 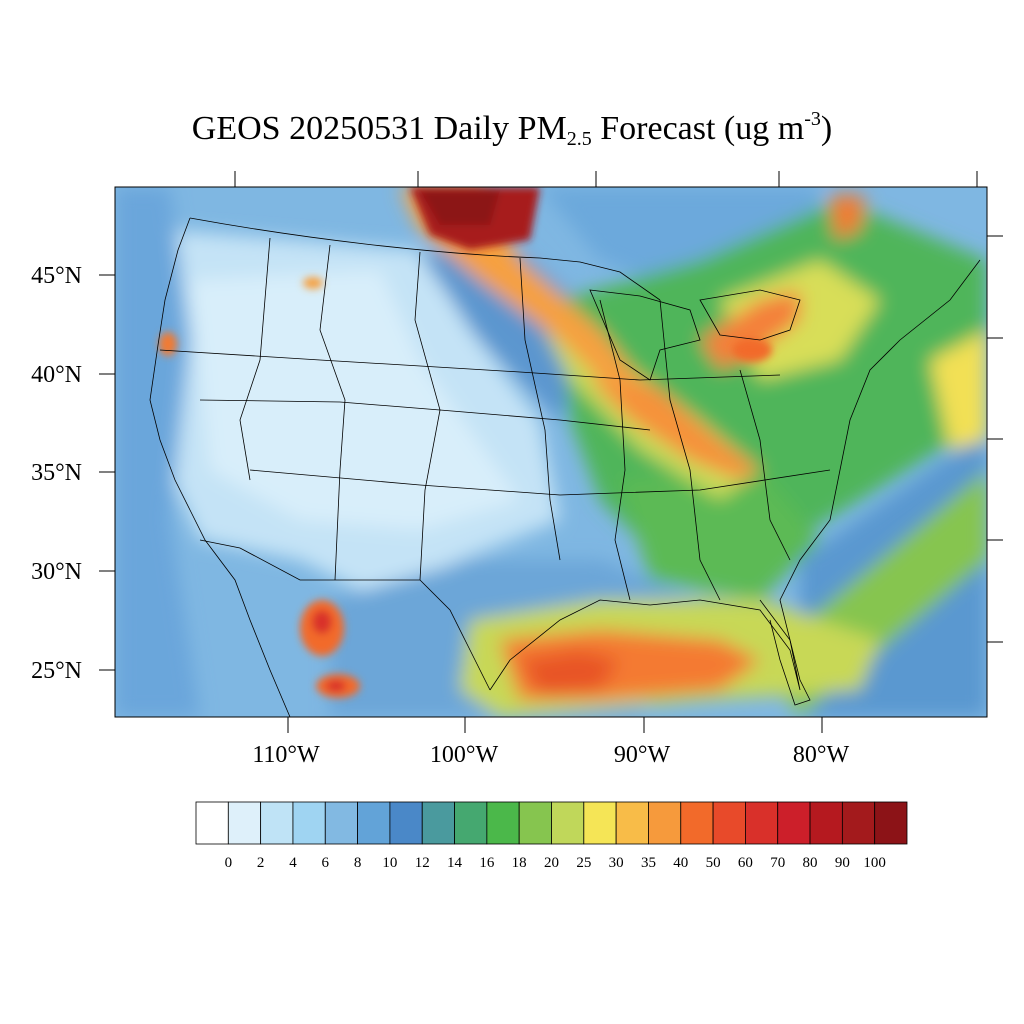 What do you see at coordinates (615, 450) in the screenshot?
I see `state-line-c2` at bounding box center [615, 450].